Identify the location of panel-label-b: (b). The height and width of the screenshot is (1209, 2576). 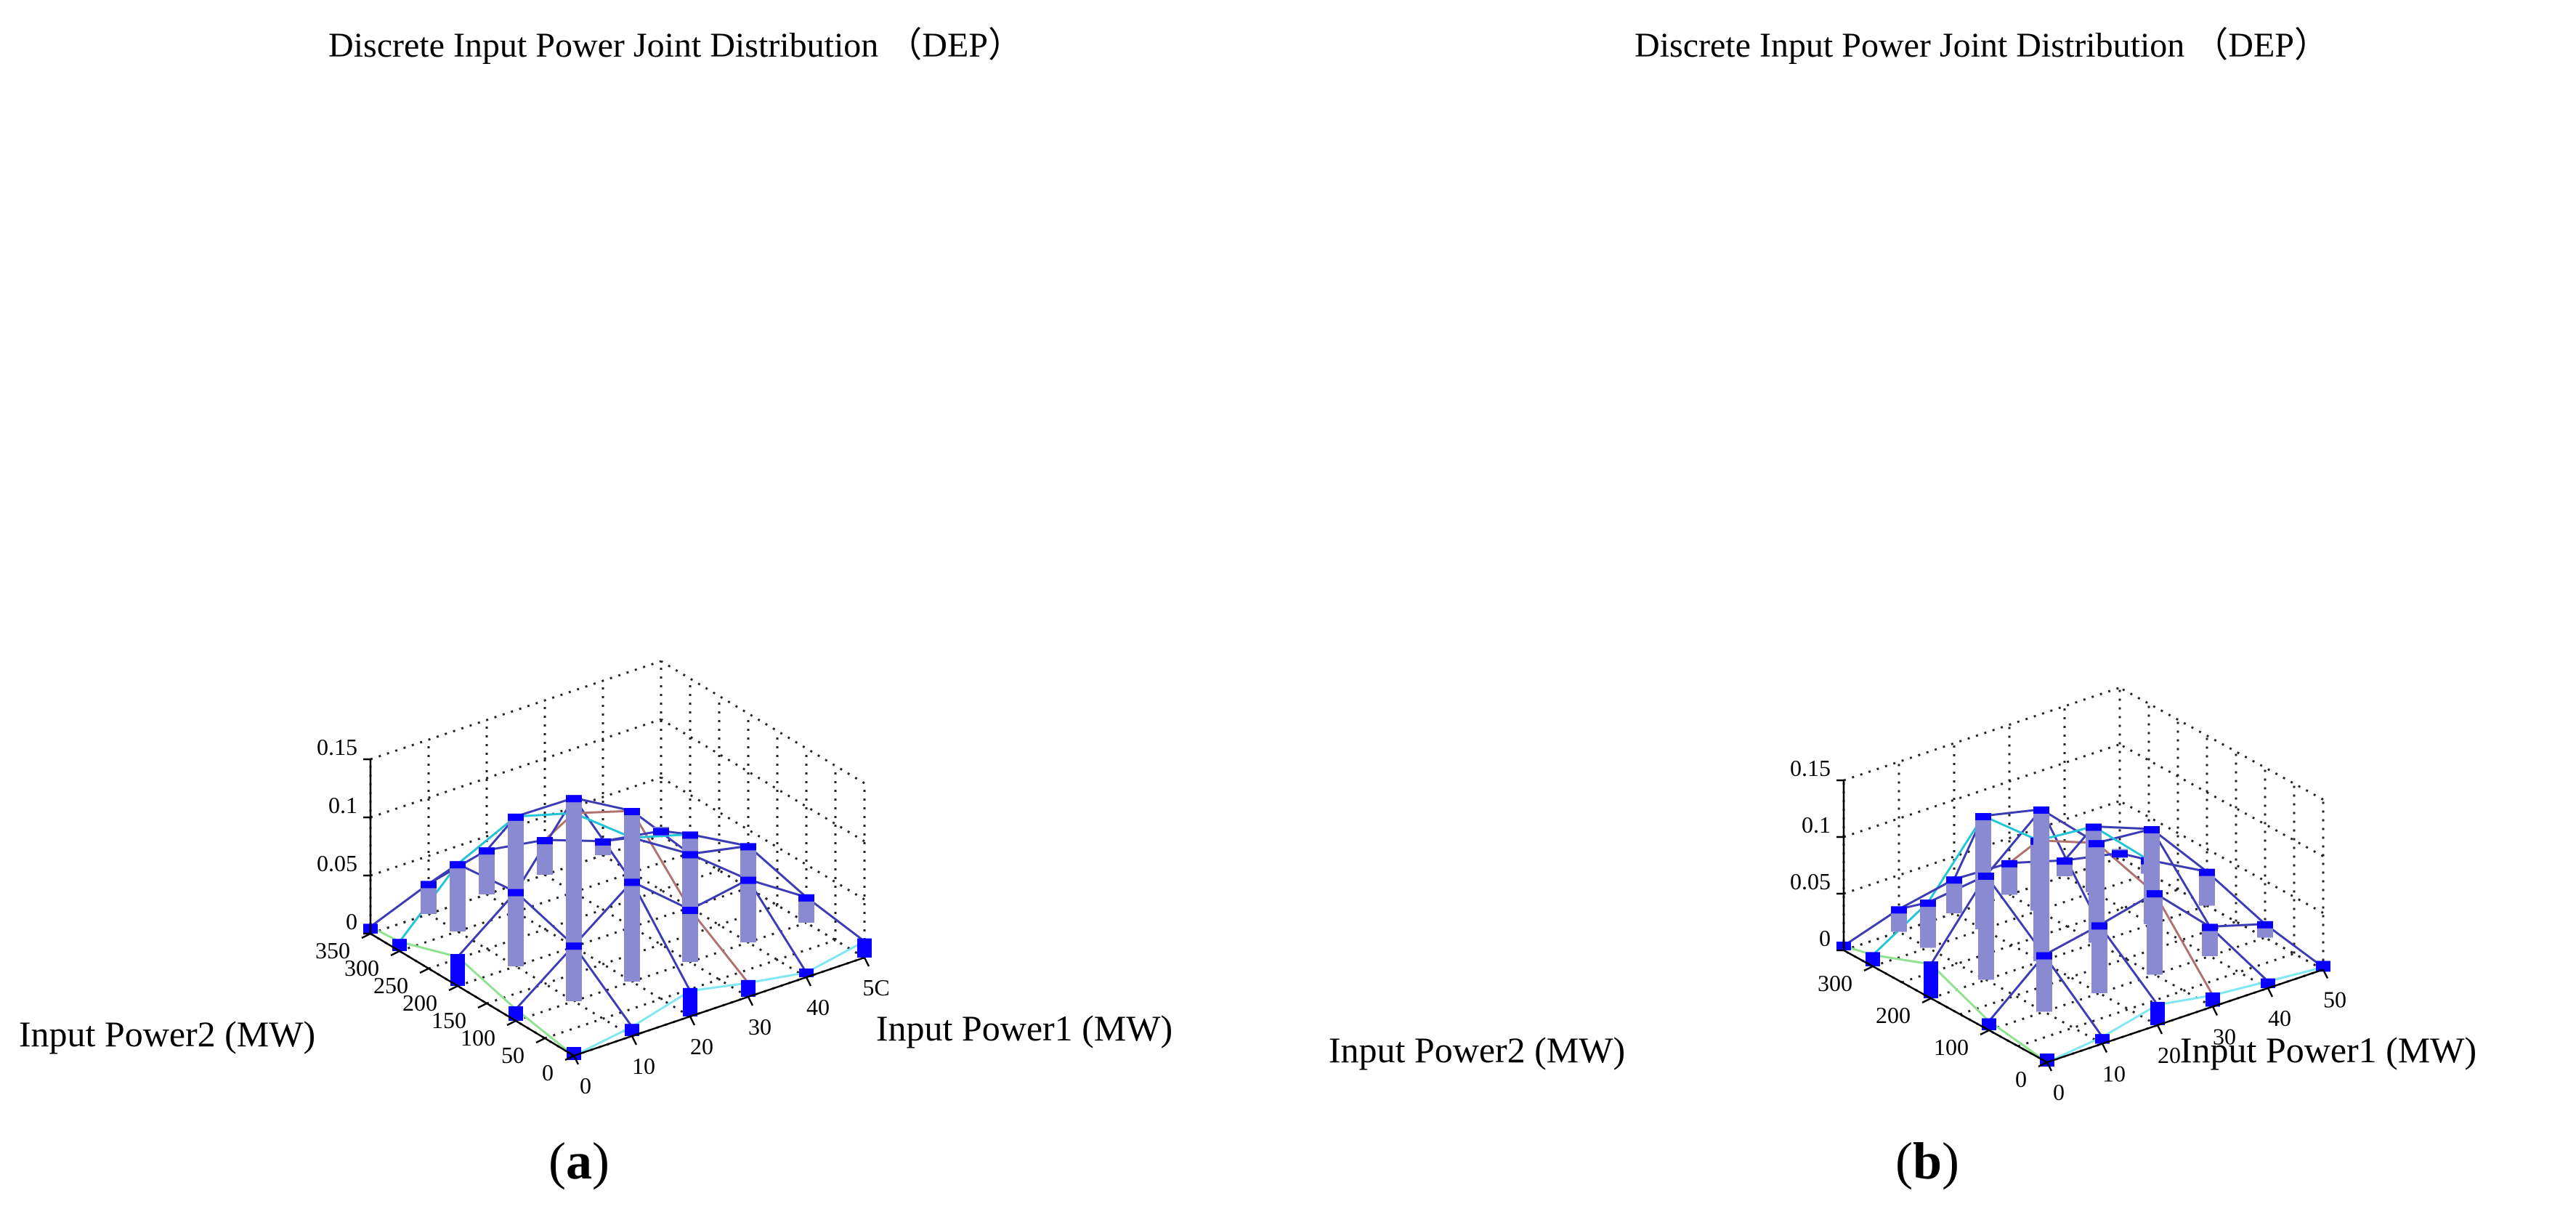
(1927, 1161).